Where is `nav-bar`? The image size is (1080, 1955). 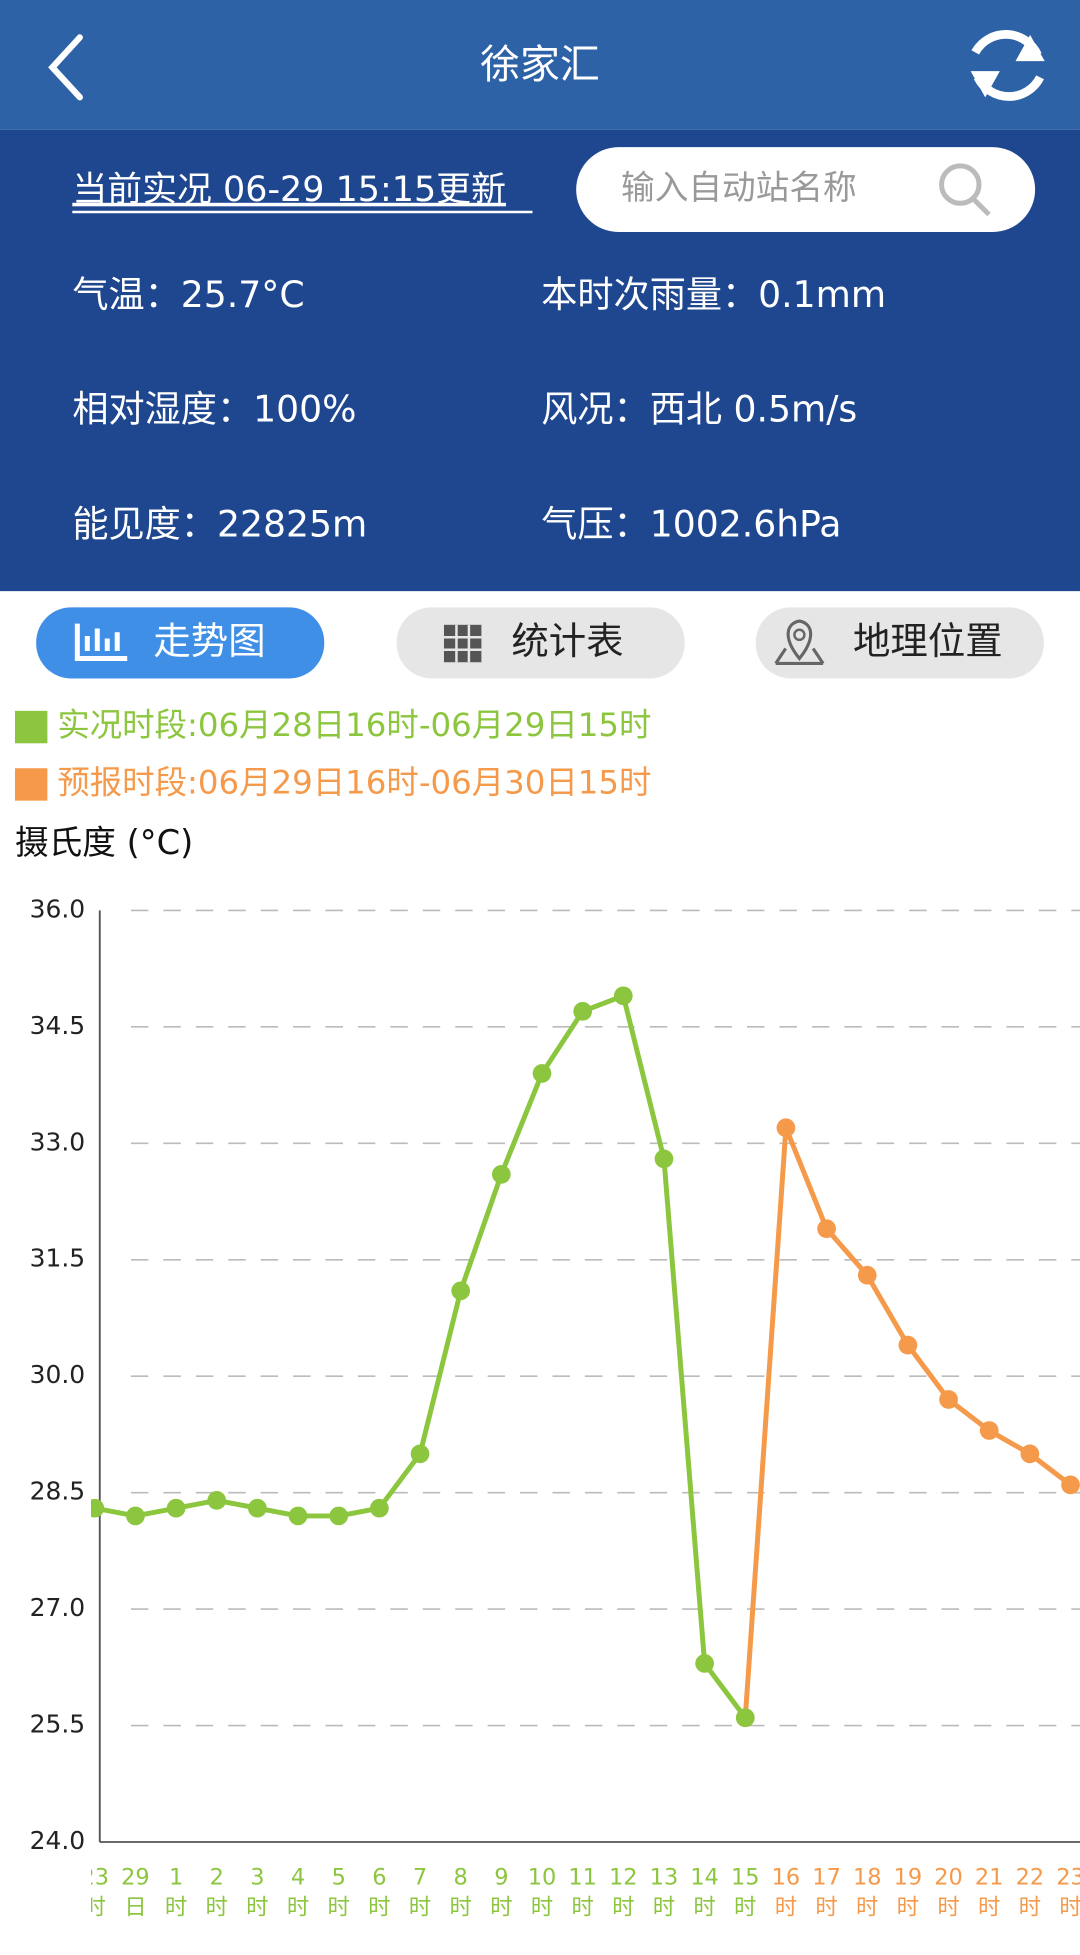
nav-bar is located at coordinates (540, 65).